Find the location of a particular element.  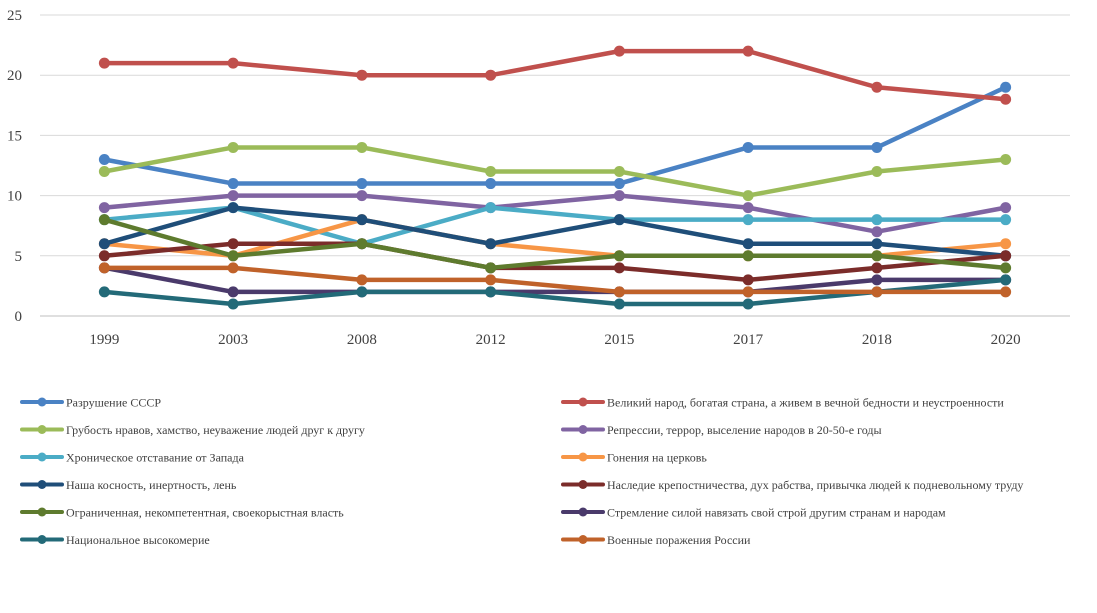

legend-label: Национальное высокомерие is located at coordinates (138, 540).